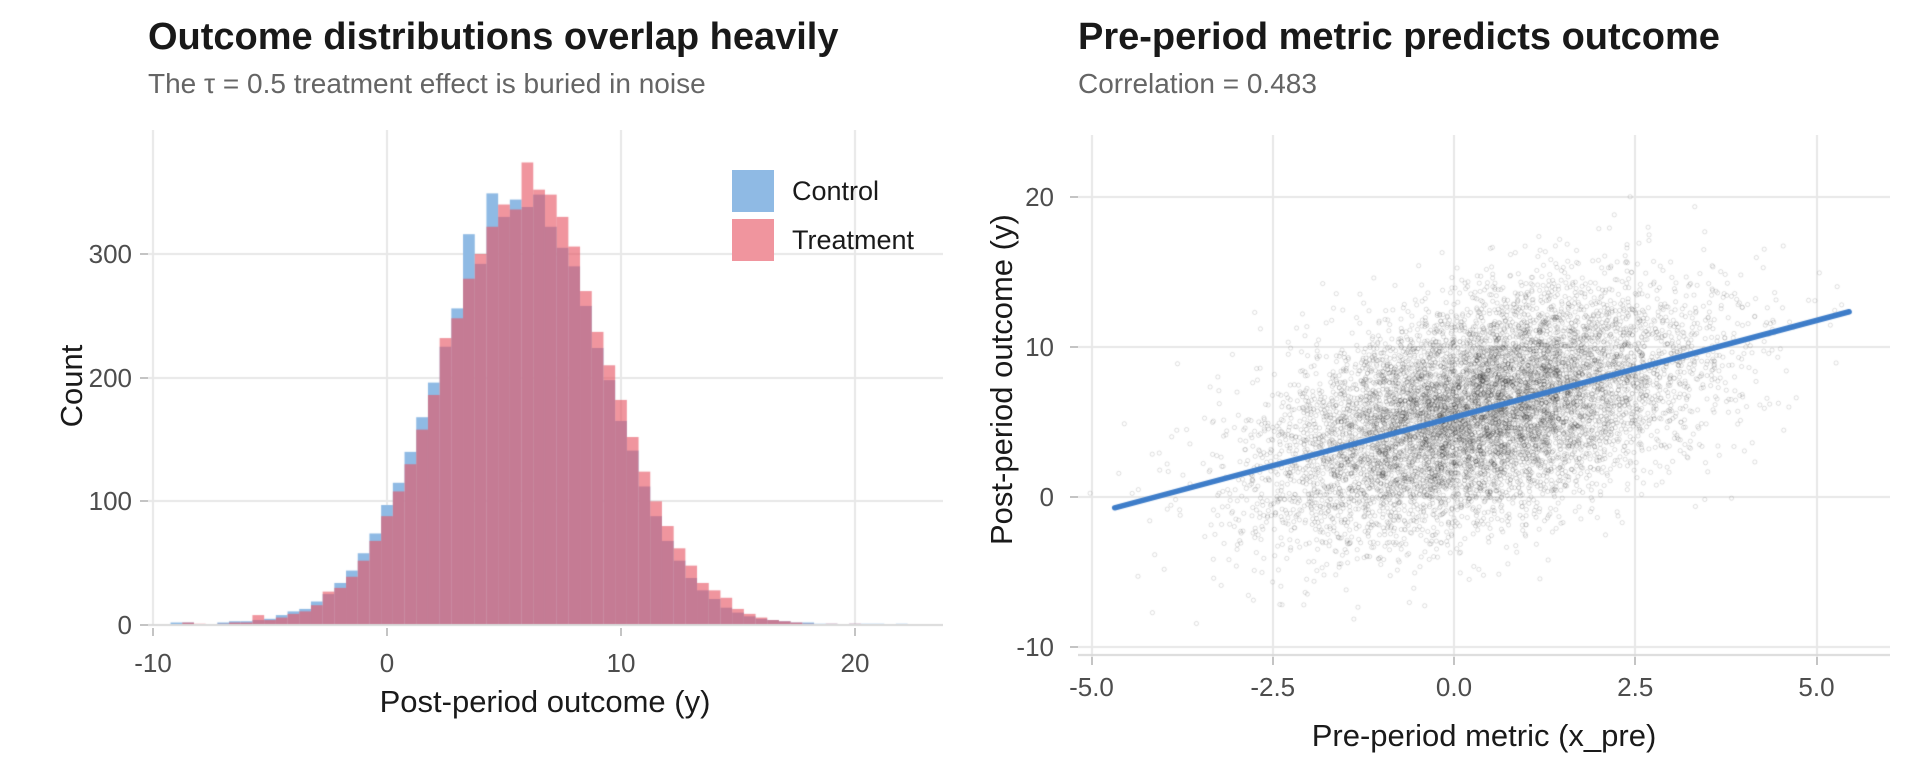 This screenshot has width=1920, height=768. I want to click on treatment-swatch, so click(753, 240).